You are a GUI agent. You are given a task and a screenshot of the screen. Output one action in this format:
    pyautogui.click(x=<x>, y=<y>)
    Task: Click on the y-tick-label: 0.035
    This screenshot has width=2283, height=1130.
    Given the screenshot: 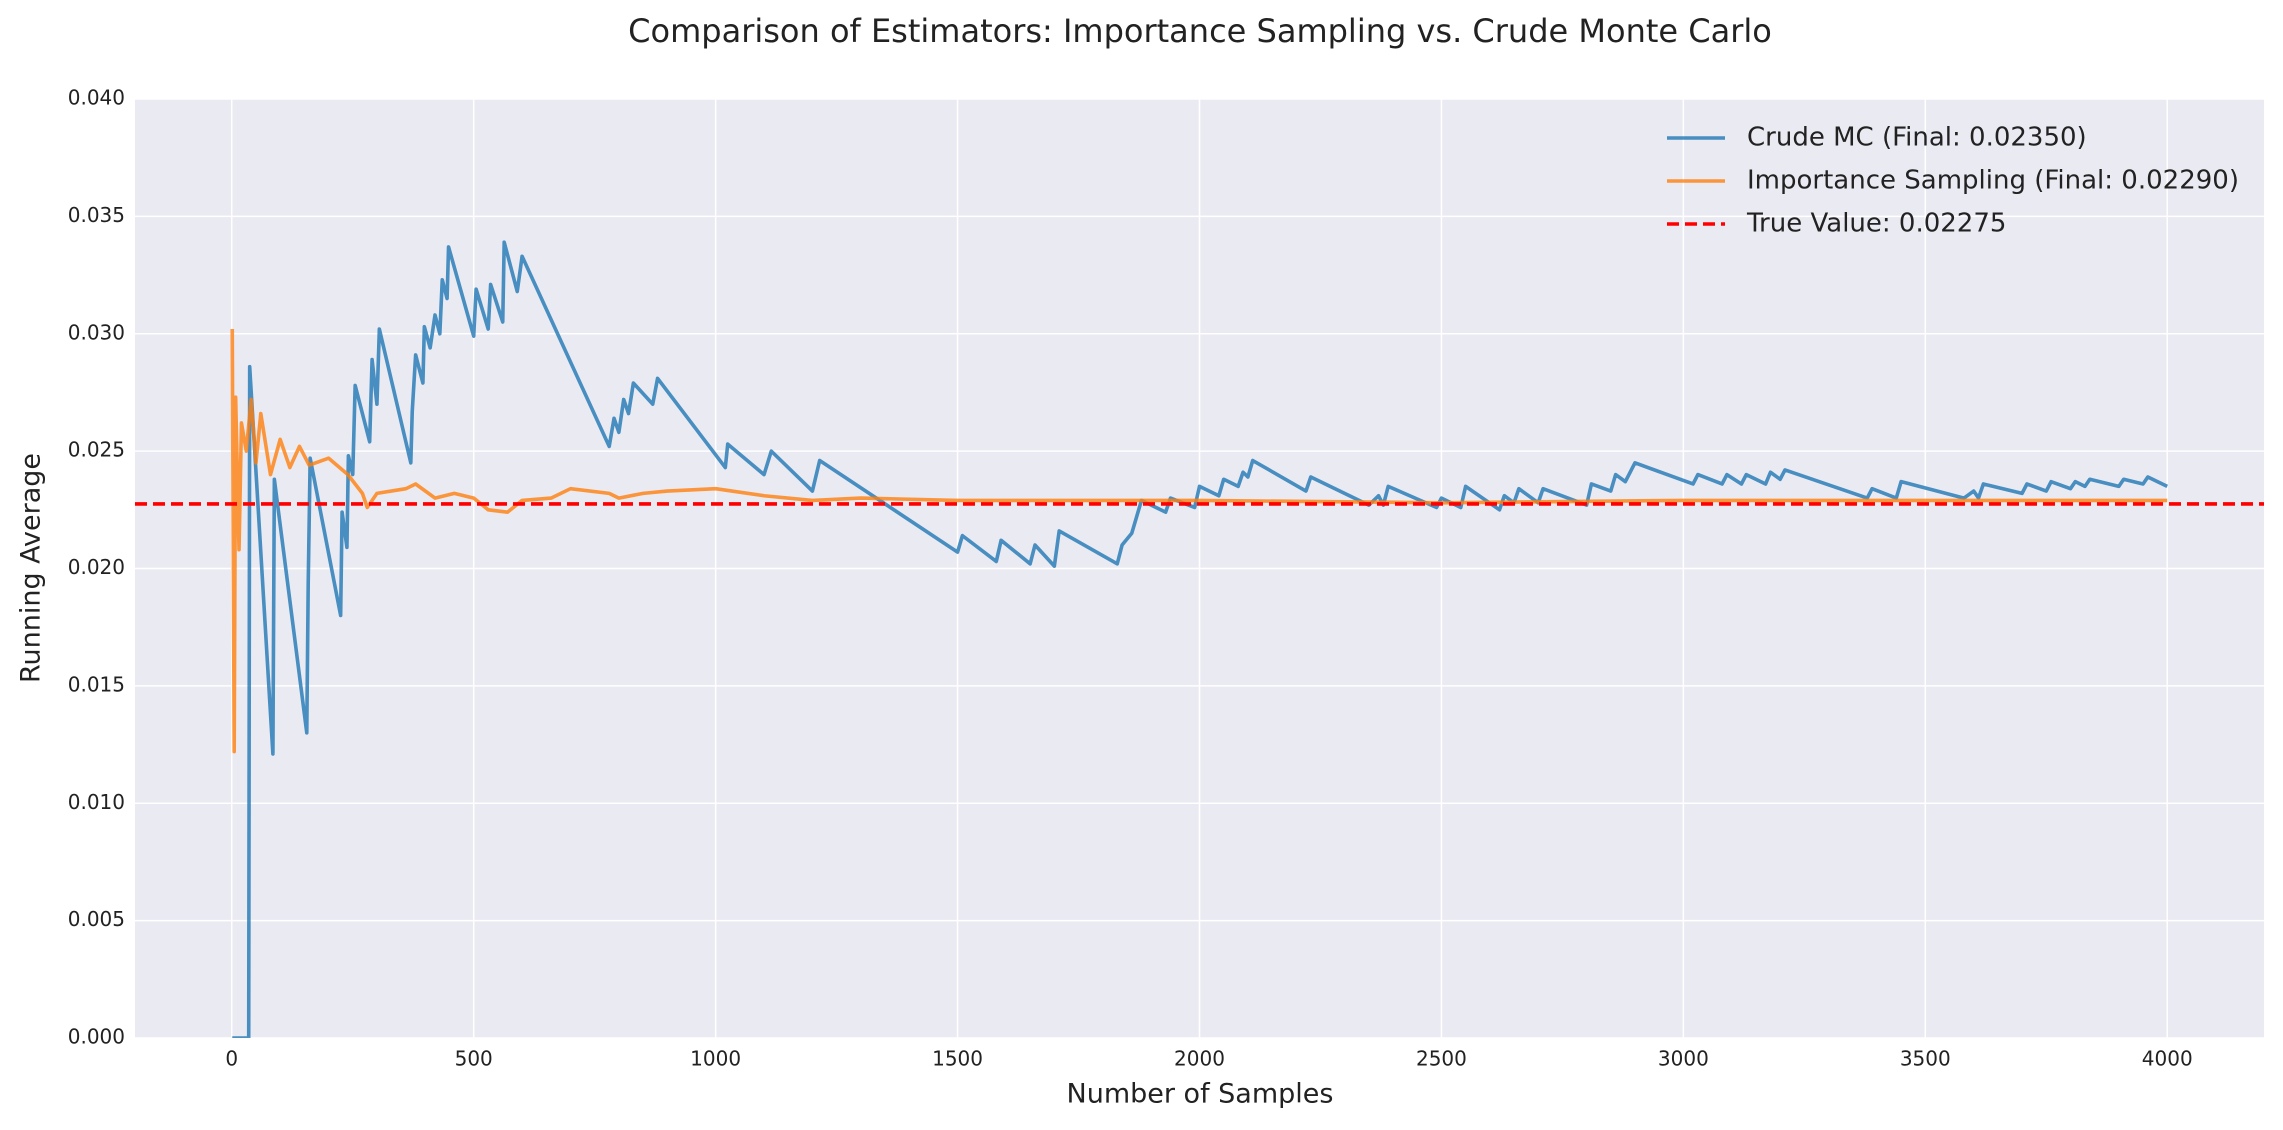 What is the action you would take?
    pyautogui.click(x=96, y=215)
    